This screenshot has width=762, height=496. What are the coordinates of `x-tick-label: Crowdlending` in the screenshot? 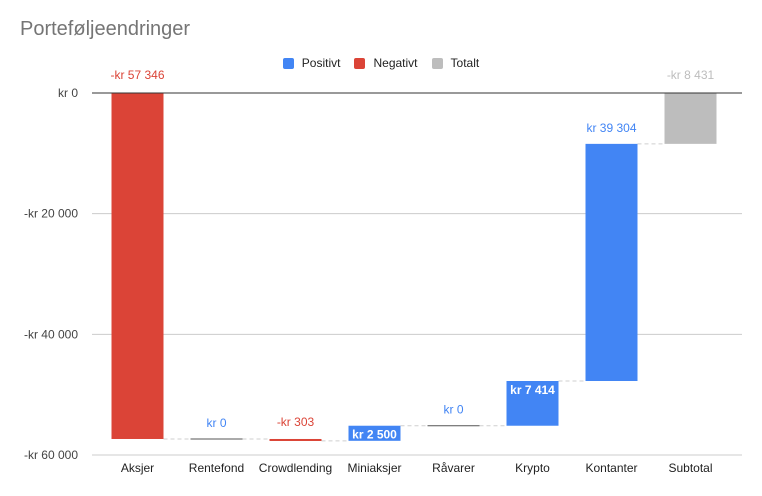 It's located at (295, 468).